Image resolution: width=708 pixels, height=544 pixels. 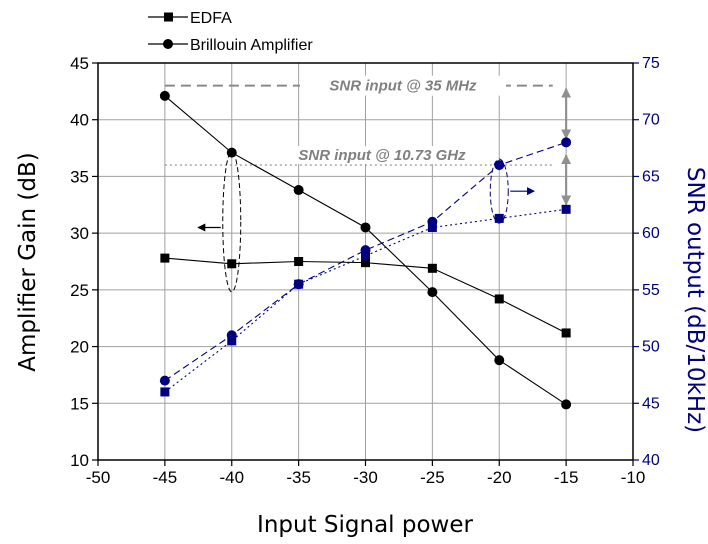 I want to click on legend-label: Brillouin Amplifier, so click(x=251, y=45).